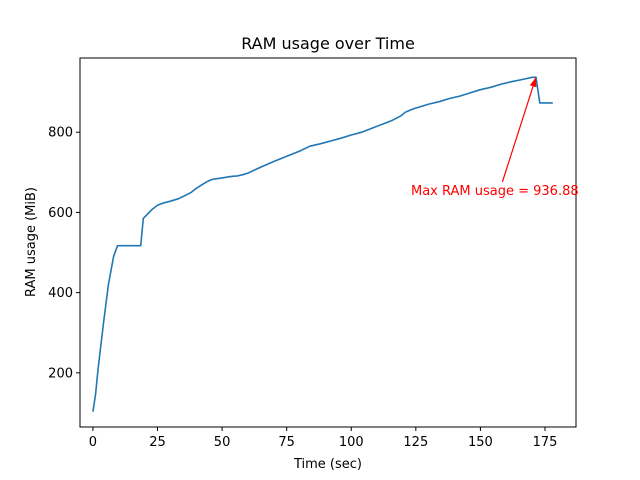  What do you see at coordinates (60, 293) in the screenshot?
I see `y-tick-label: 400` at bounding box center [60, 293].